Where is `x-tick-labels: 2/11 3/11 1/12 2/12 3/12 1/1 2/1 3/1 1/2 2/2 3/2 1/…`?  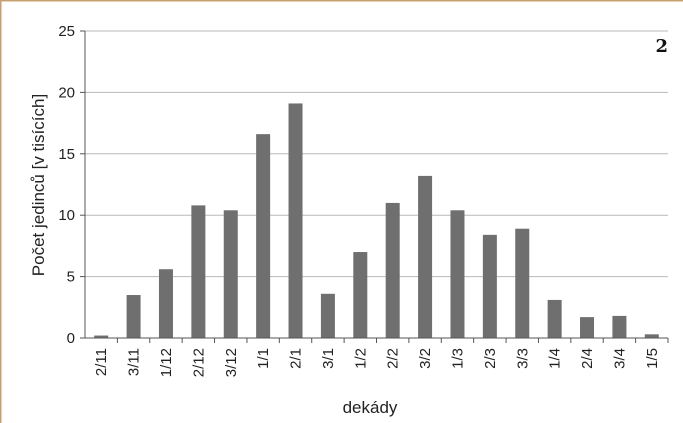
x-tick-labels: 2/11 3/11 1/12 2/12 3/12 1/1 2/1 3/1 1/2 2/2 3/2 1/… is located at coordinates (381, 357).